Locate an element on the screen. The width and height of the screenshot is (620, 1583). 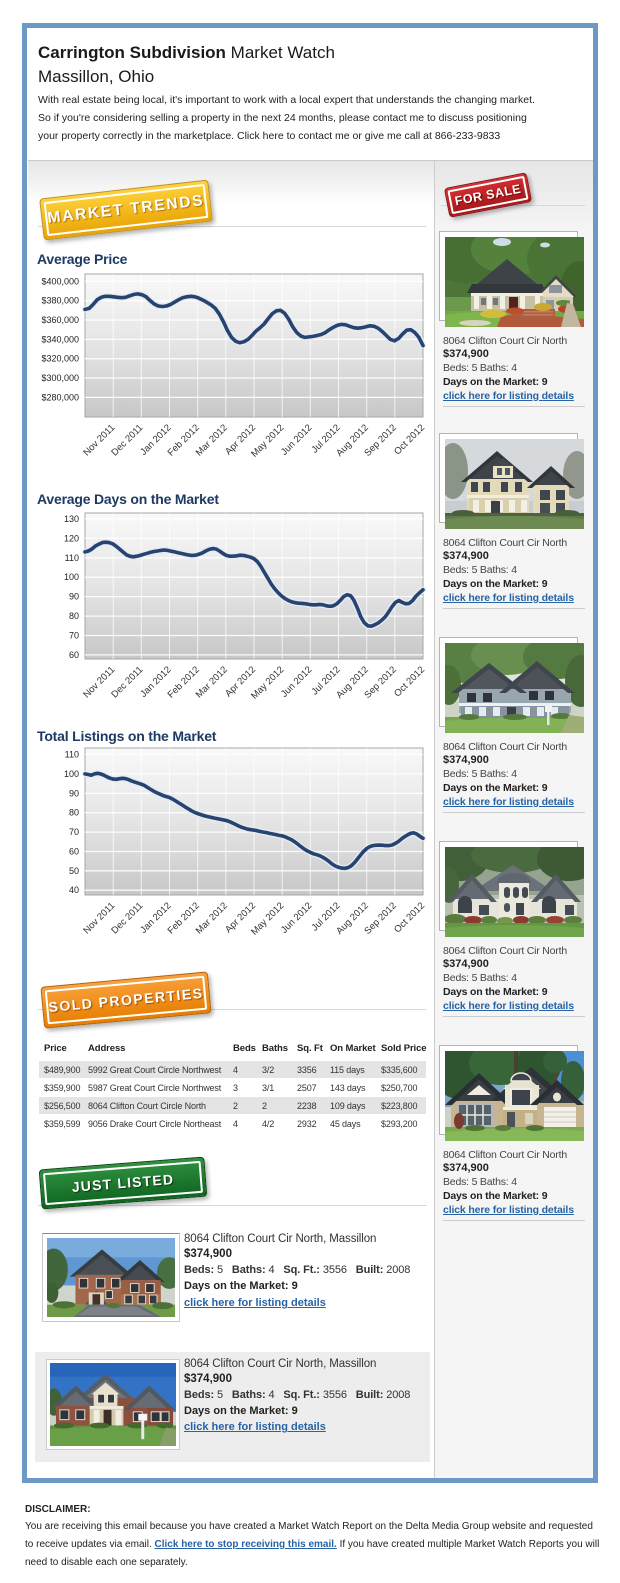
svg-text: 120 is located at coordinates (71, 538).